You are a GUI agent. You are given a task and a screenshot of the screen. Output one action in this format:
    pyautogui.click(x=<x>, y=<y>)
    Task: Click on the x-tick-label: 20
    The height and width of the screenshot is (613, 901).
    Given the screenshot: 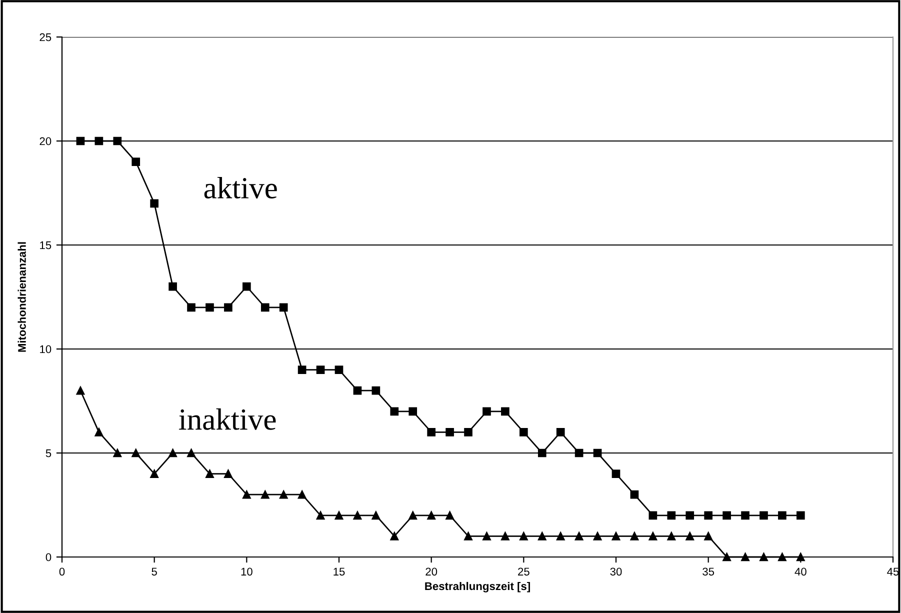 What is the action you would take?
    pyautogui.click(x=432, y=572)
    